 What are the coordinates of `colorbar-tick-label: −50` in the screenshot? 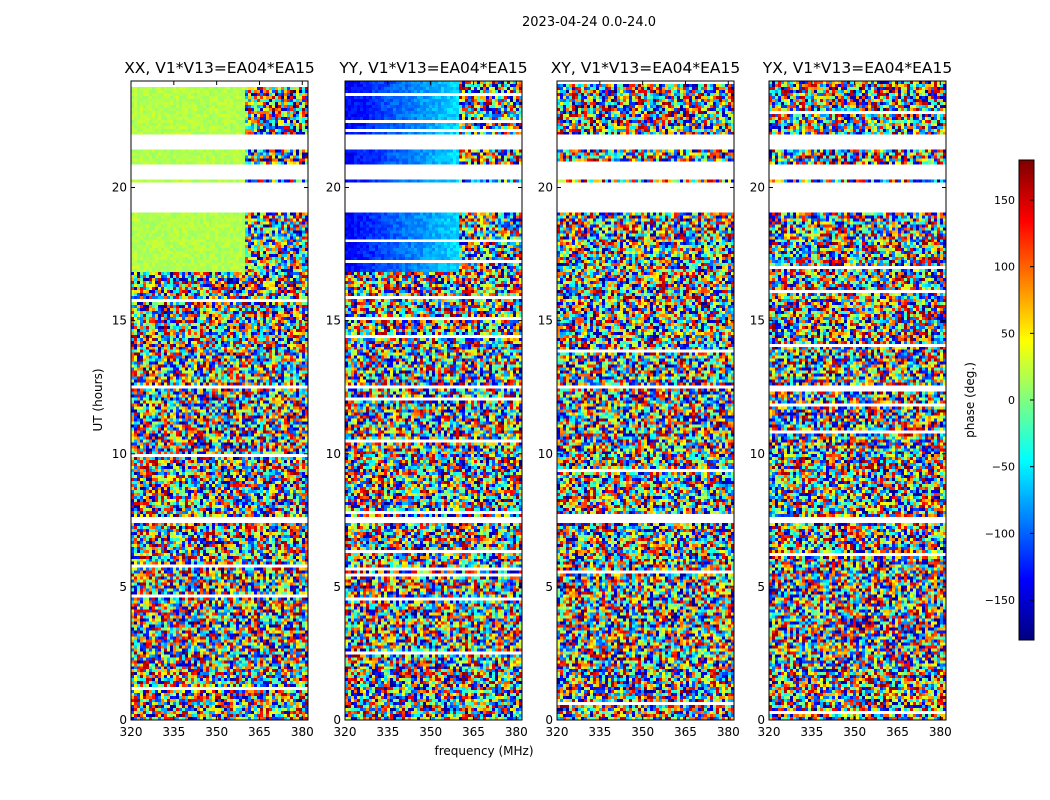 It's located at (1003, 467).